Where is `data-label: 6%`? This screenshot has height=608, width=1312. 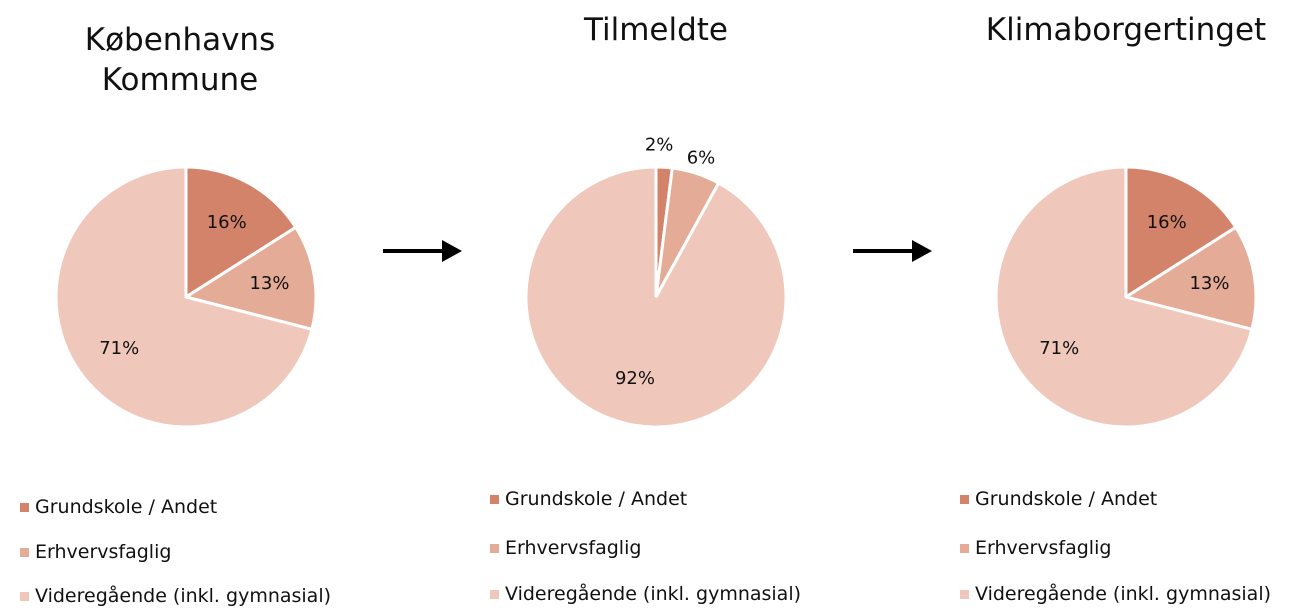 data-label: 6% is located at coordinates (701, 158).